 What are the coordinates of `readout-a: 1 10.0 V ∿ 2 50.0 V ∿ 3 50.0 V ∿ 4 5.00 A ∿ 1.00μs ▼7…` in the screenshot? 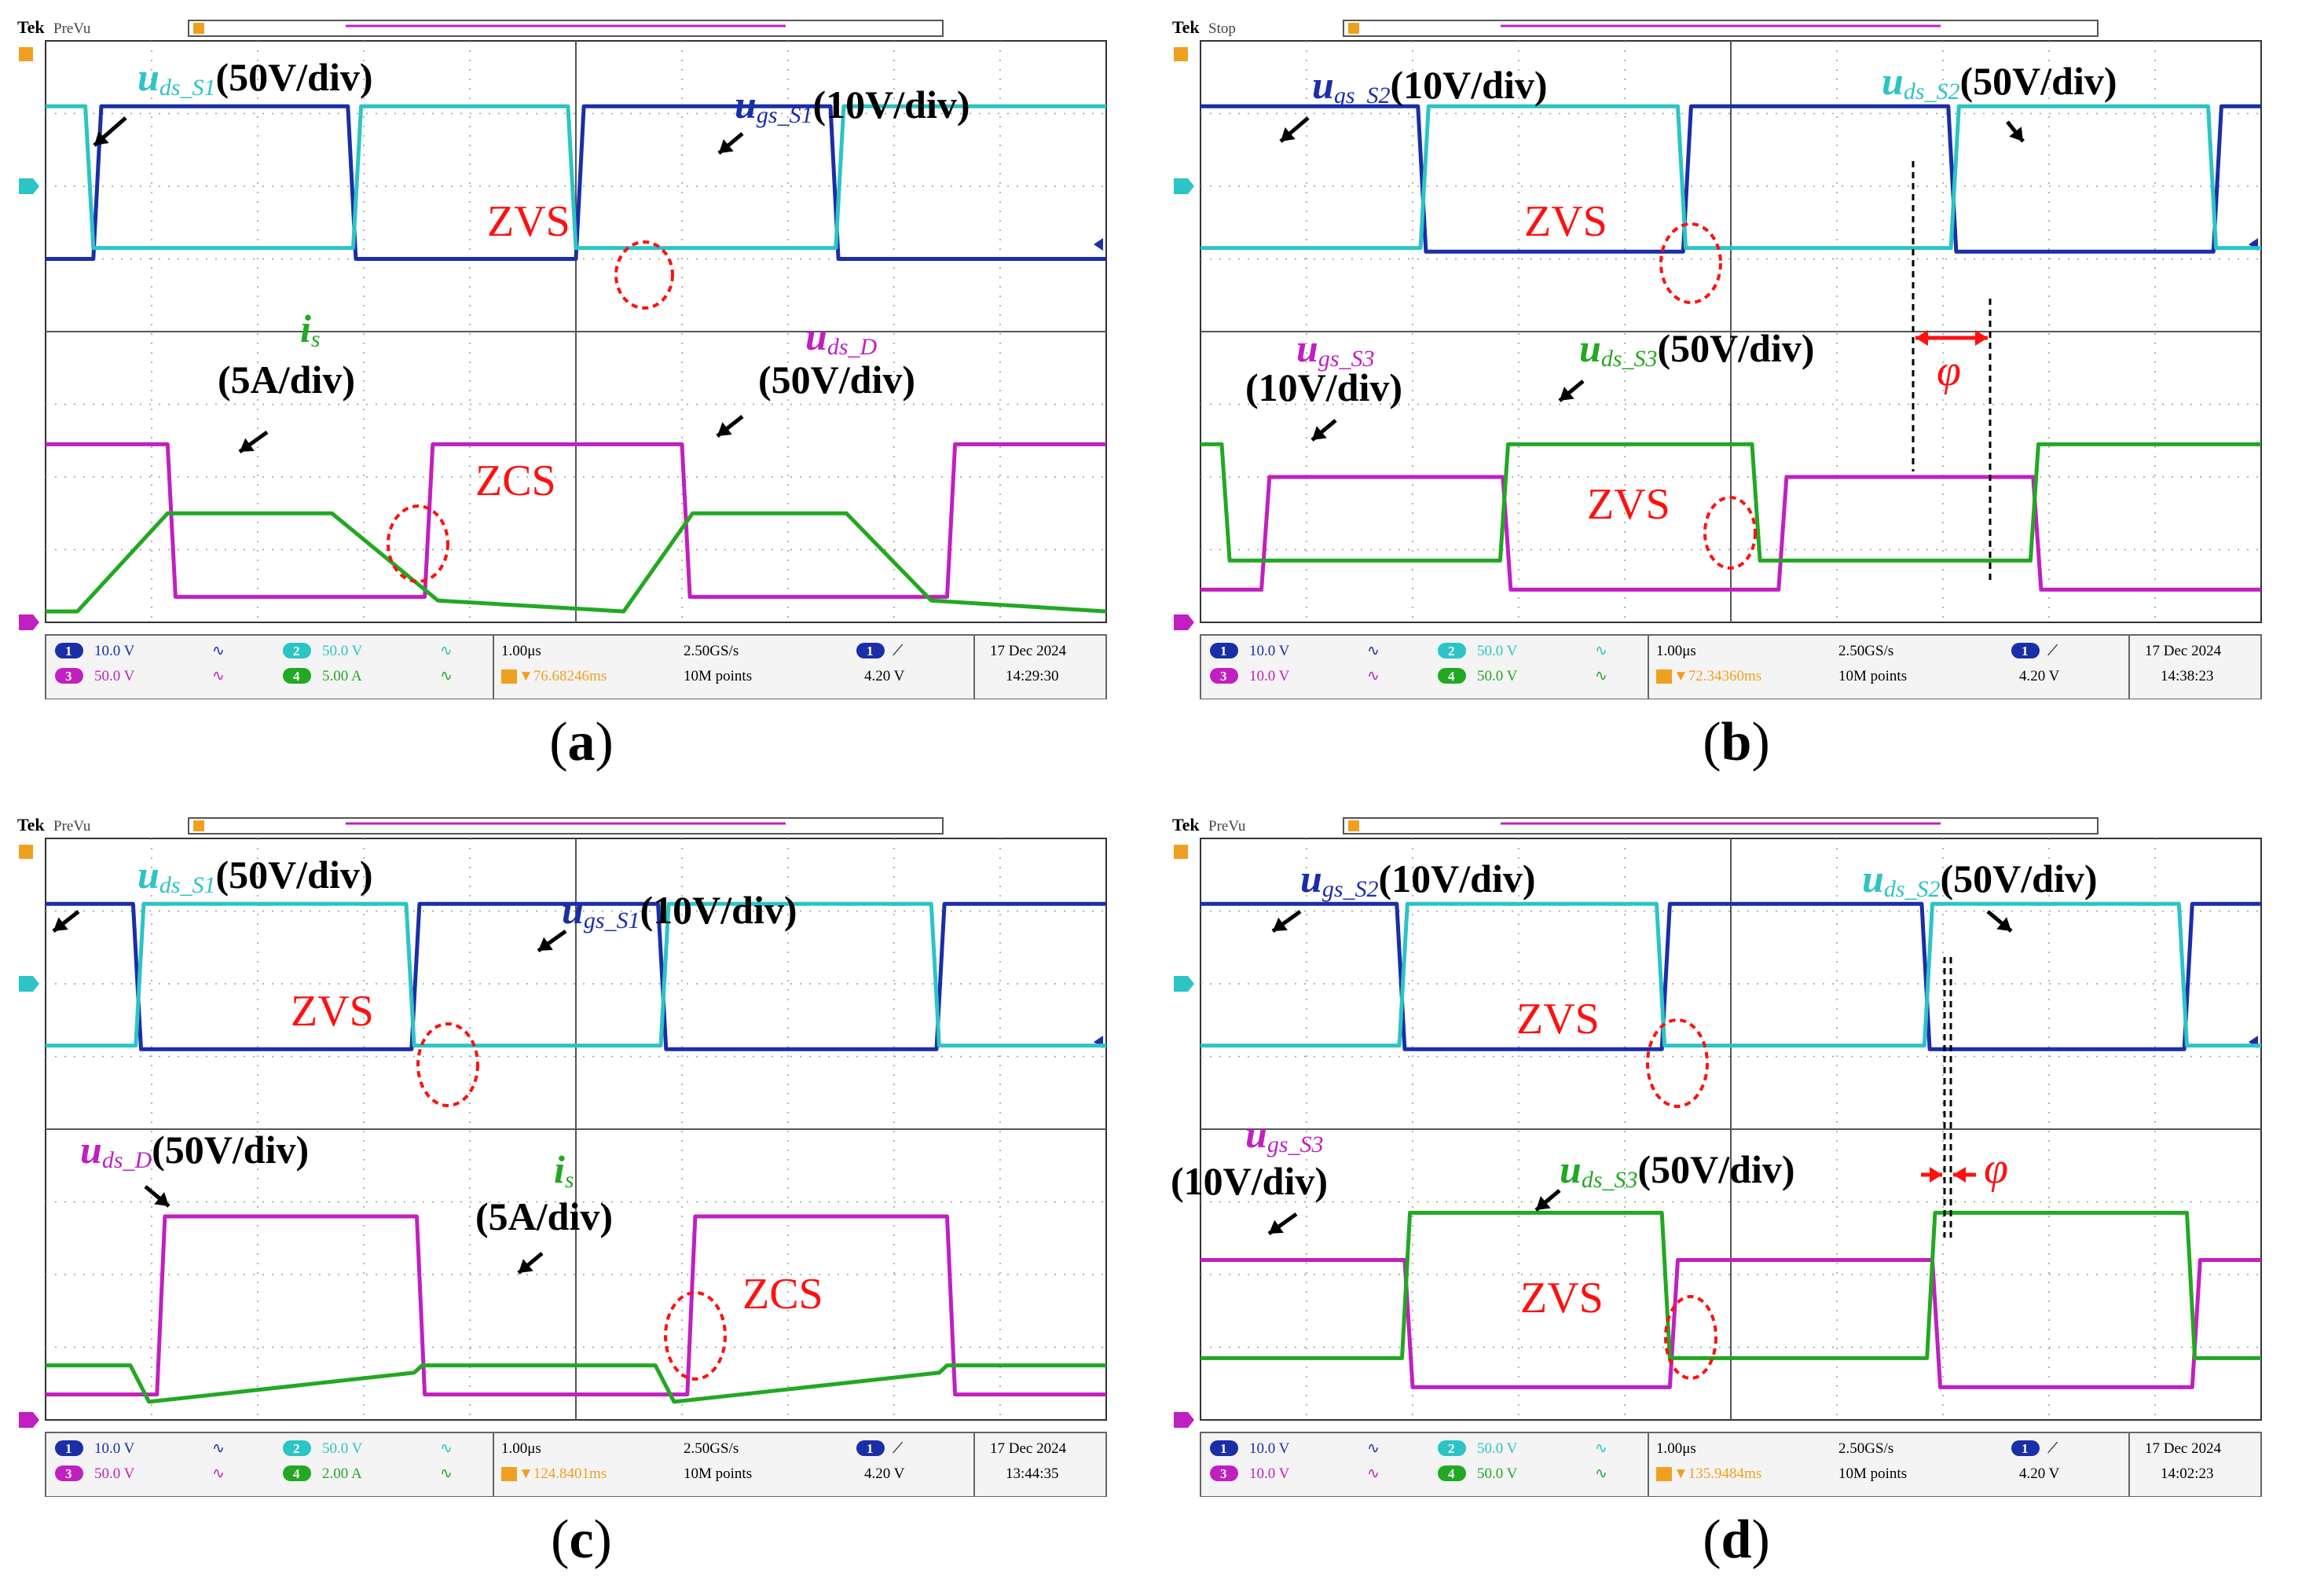 It's located at (576, 667).